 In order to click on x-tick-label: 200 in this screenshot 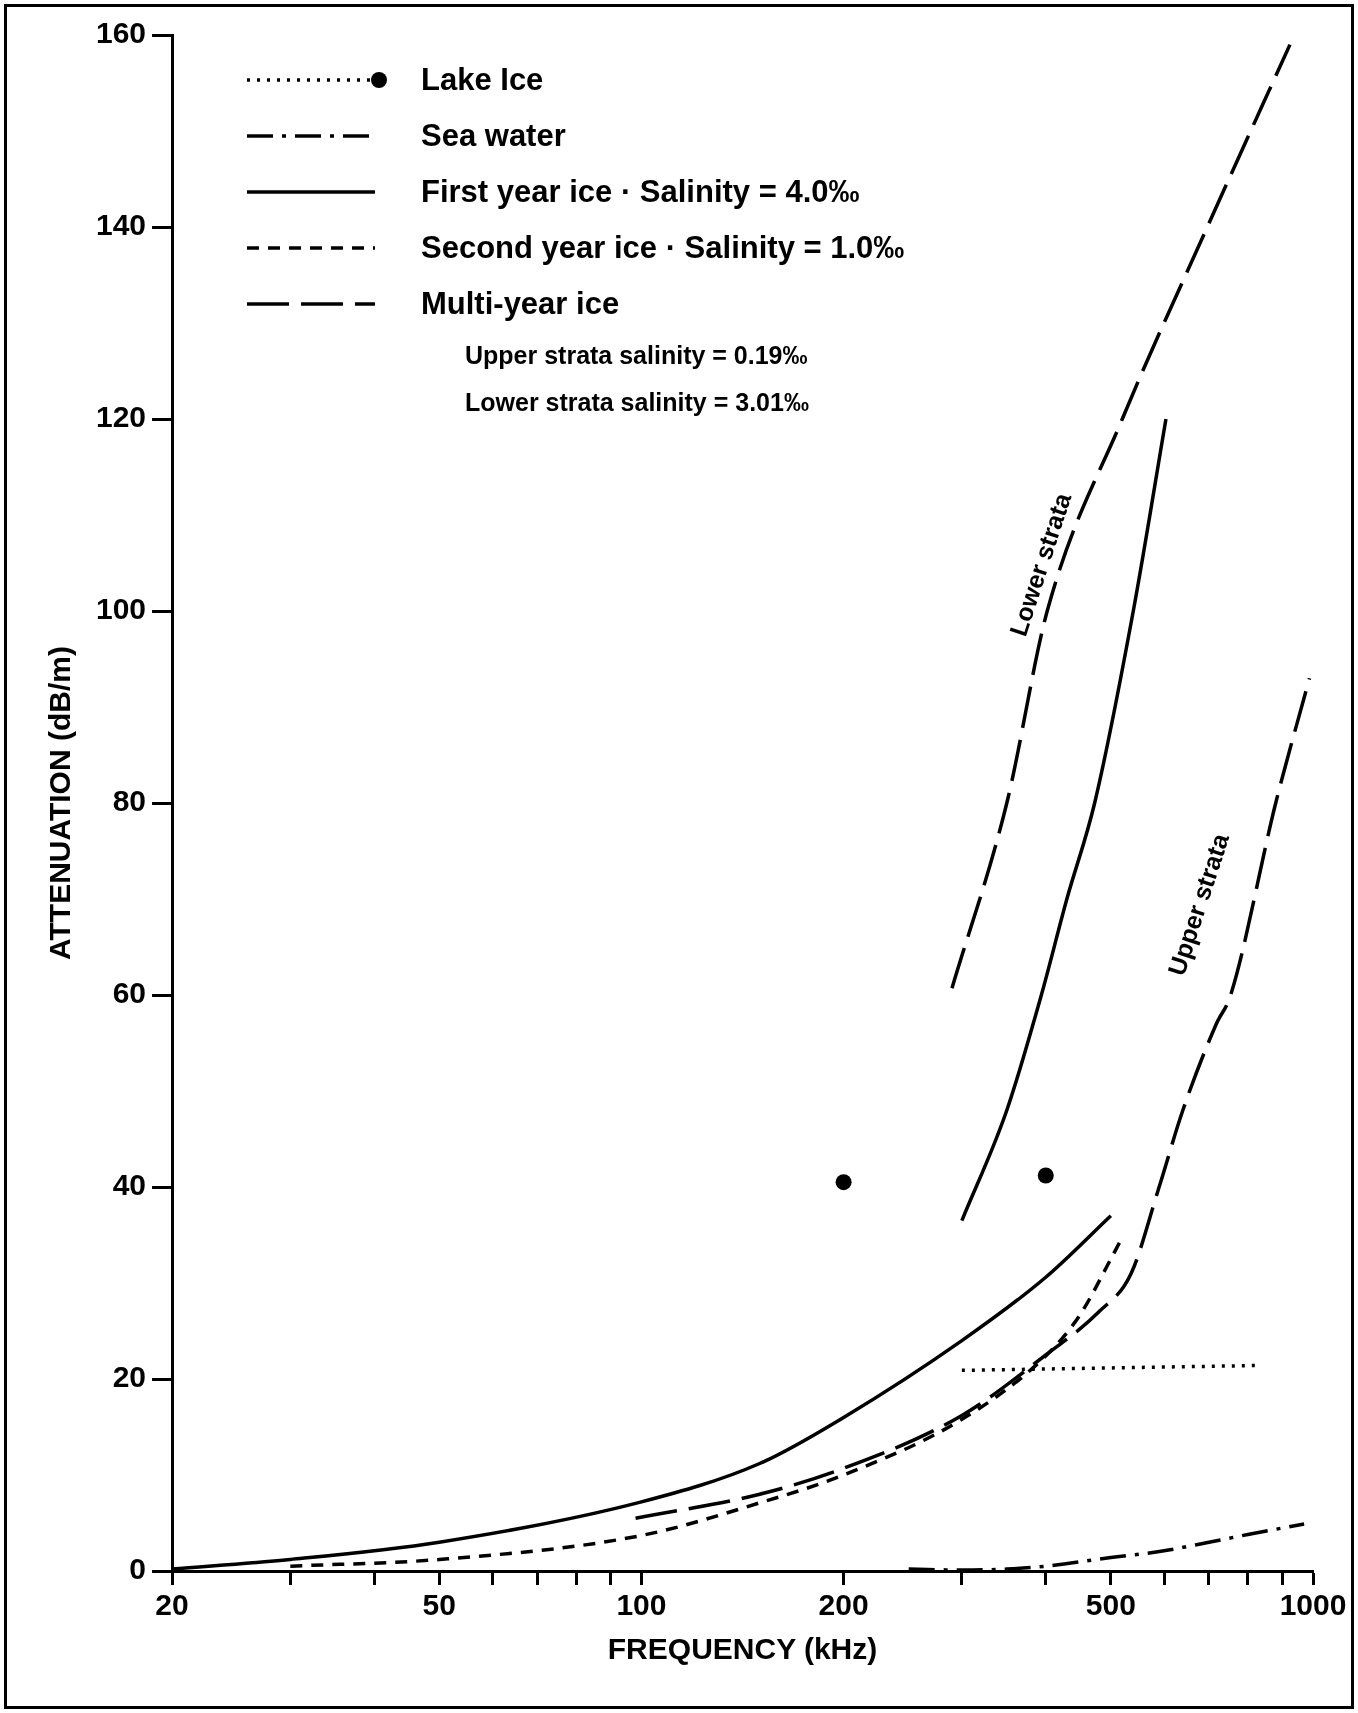, I will do `click(843, 1605)`.